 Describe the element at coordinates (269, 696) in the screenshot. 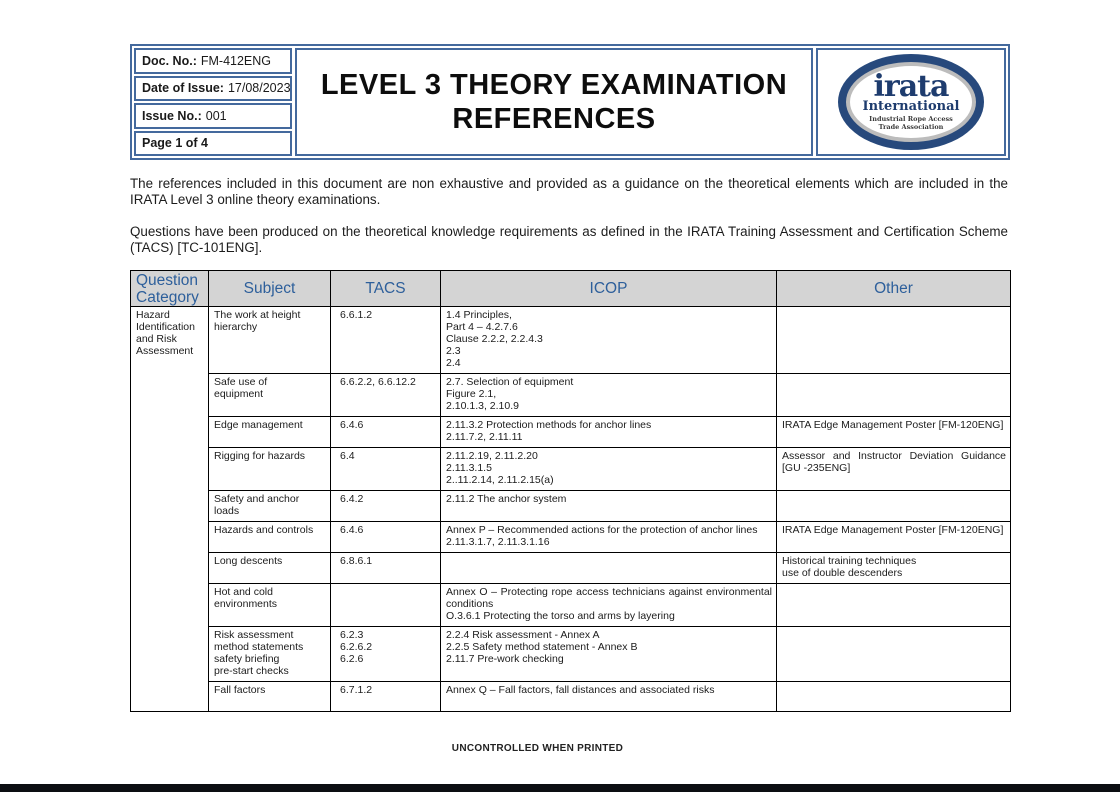

I see `subject-cell: Fall factors` at that location.